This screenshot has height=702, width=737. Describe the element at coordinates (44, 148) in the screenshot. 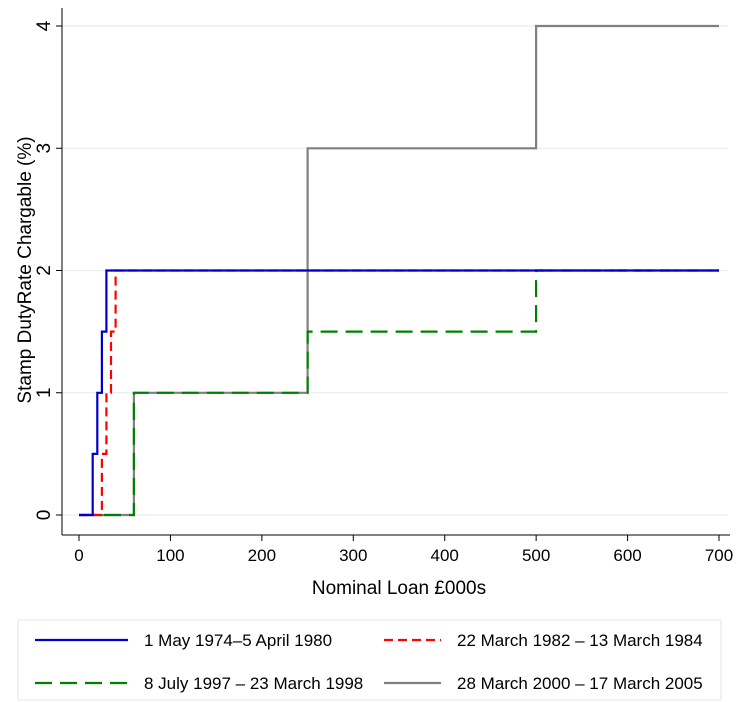

I see `y-tick-label: 3` at that location.